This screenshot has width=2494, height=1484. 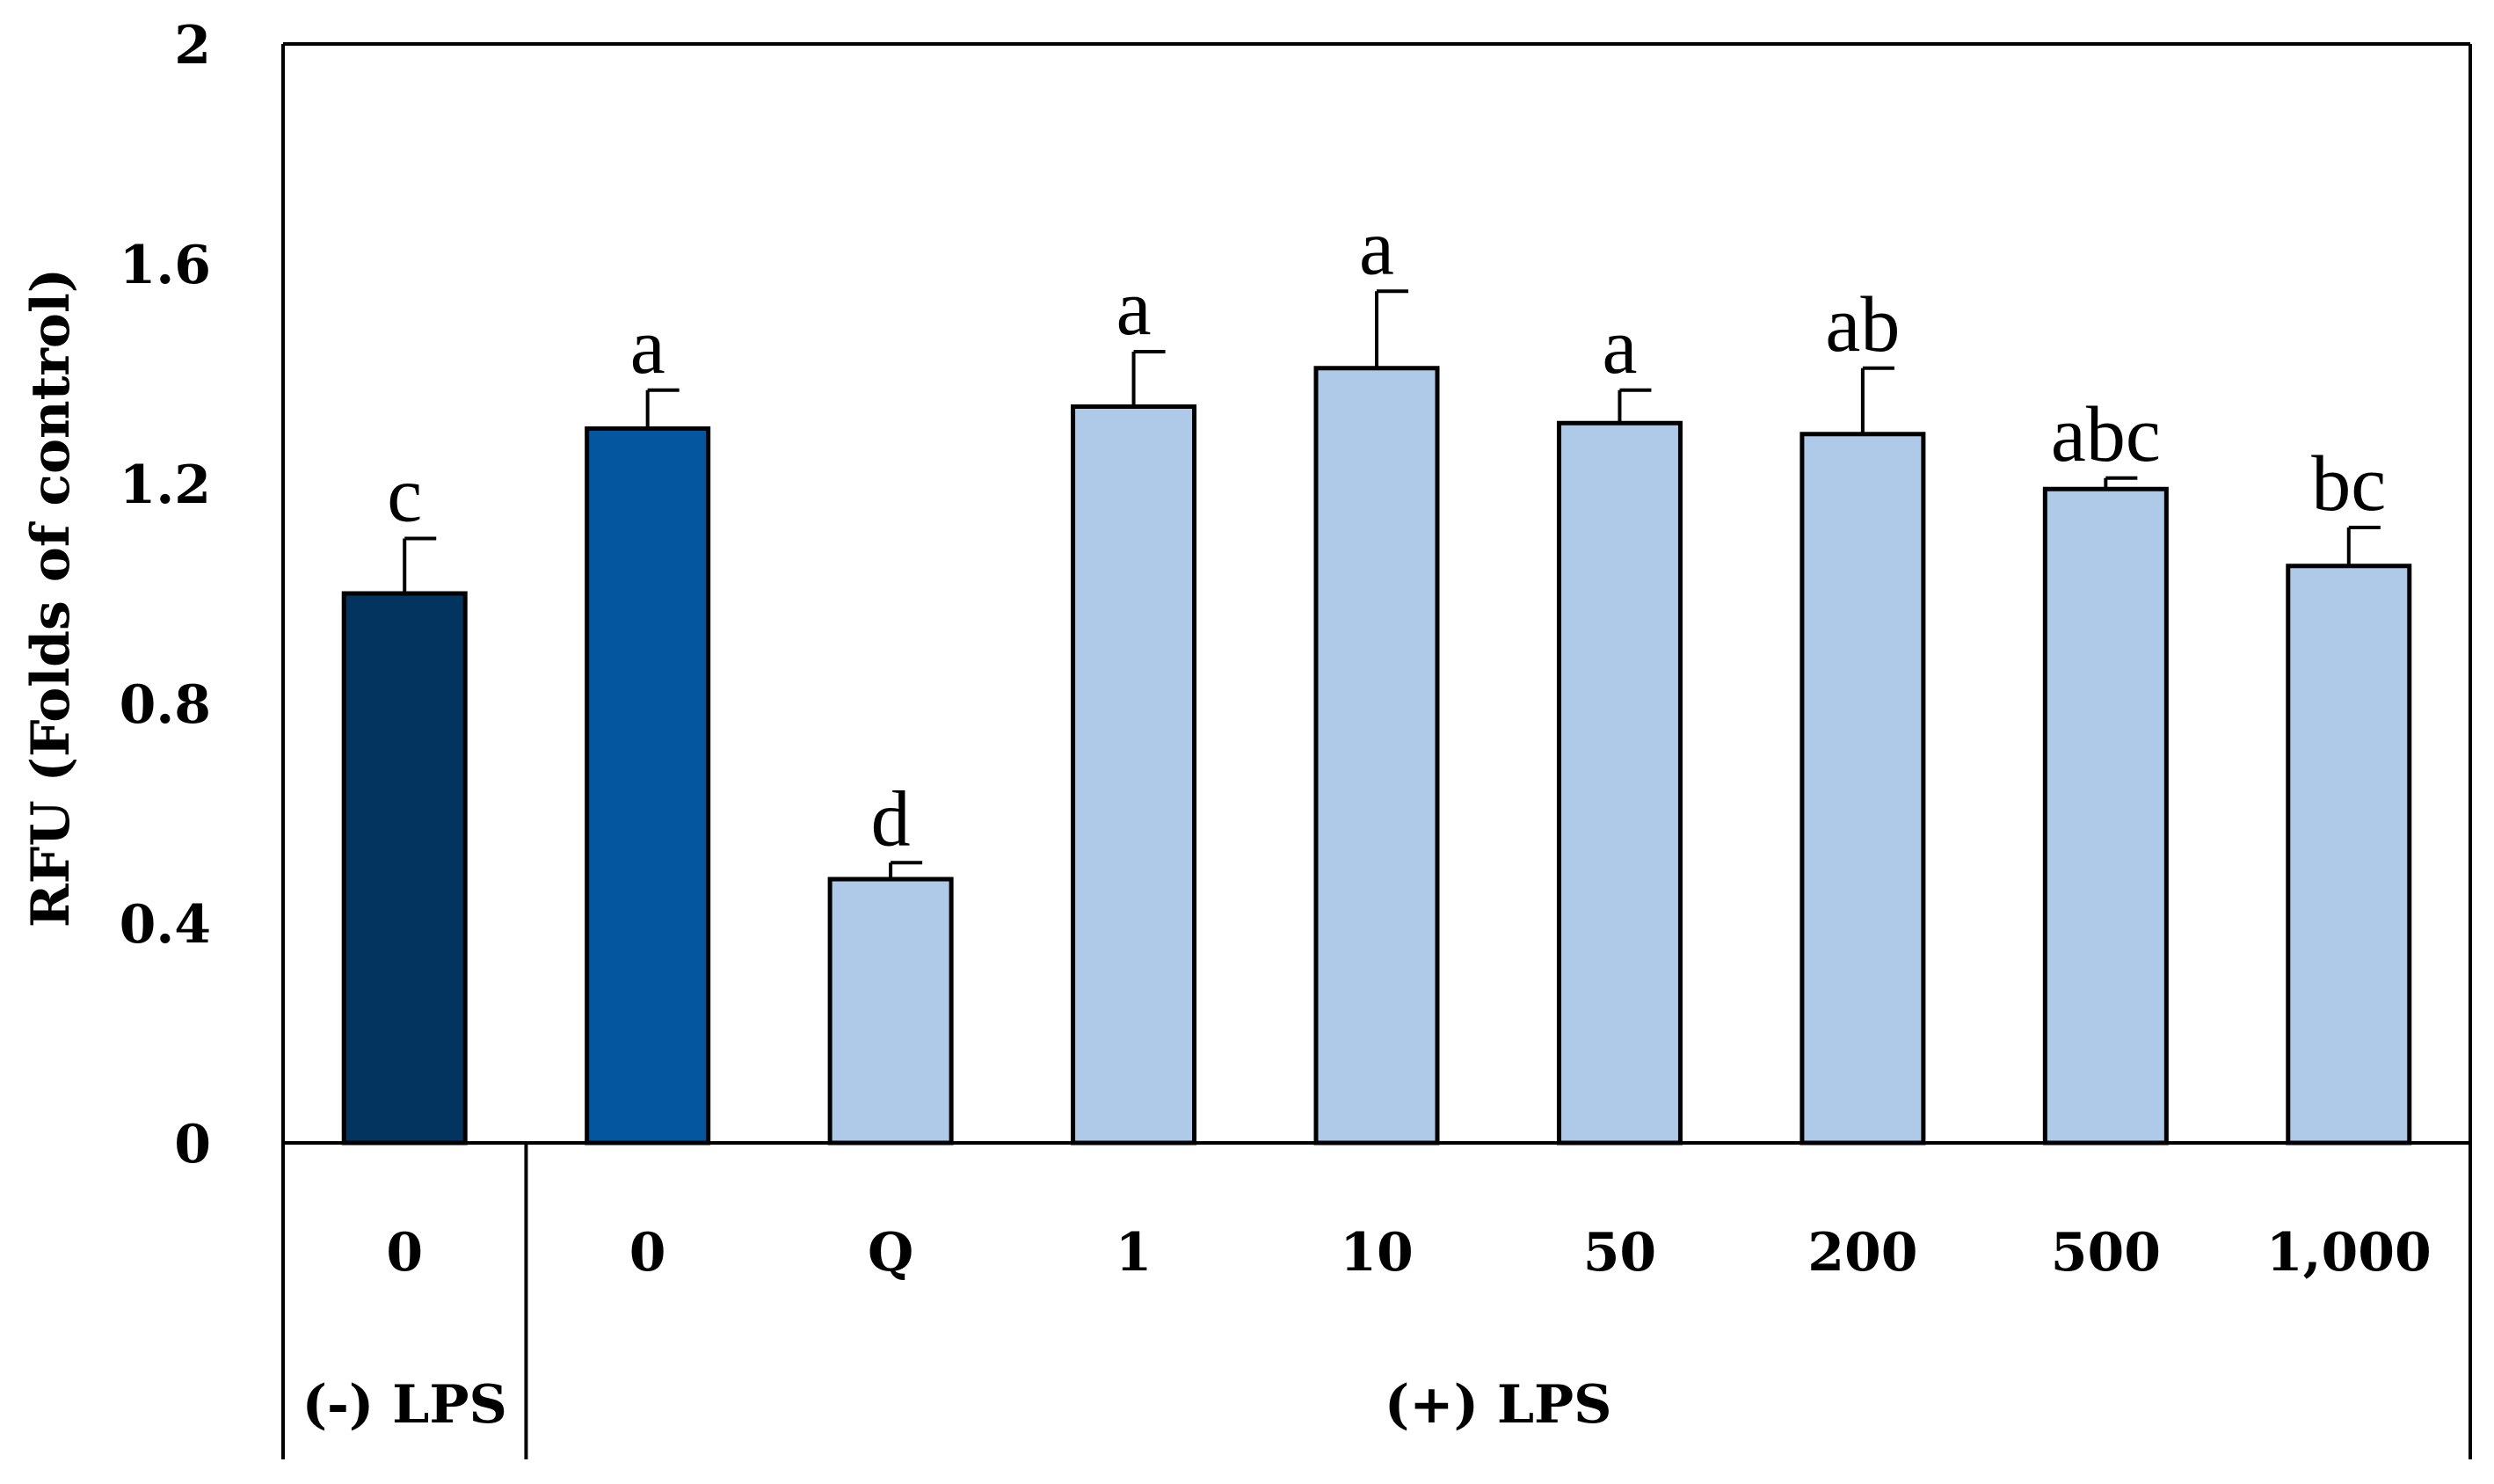 What do you see at coordinates (1499, 1405) in the screenshot?
I see `group-label: (+) LPS` at bounding box center [1499, 1405].